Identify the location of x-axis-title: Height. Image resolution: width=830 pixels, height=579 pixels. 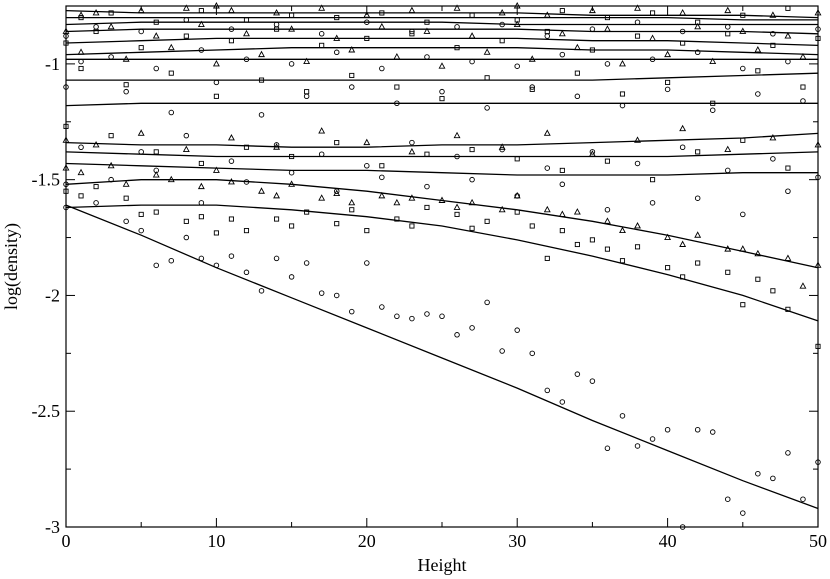
(442, 565).